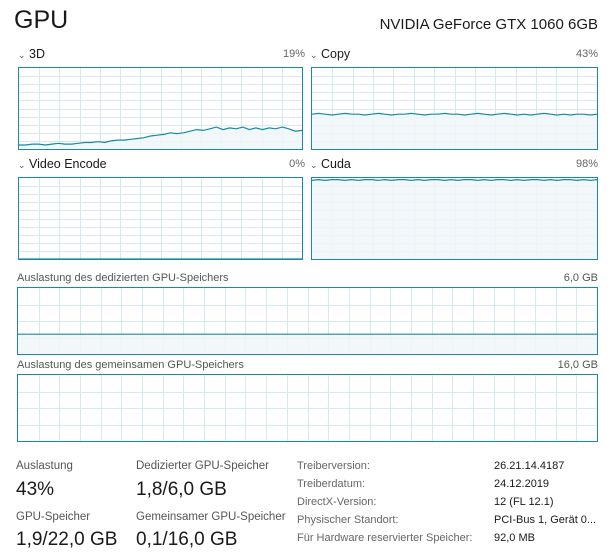 The width and height of the screenshot is (610, 559). What do you see at coordinates (348, 520) in the screenshot?
I see `physical-location-label: Physischer Standort:` at bounding box center [348, 520].